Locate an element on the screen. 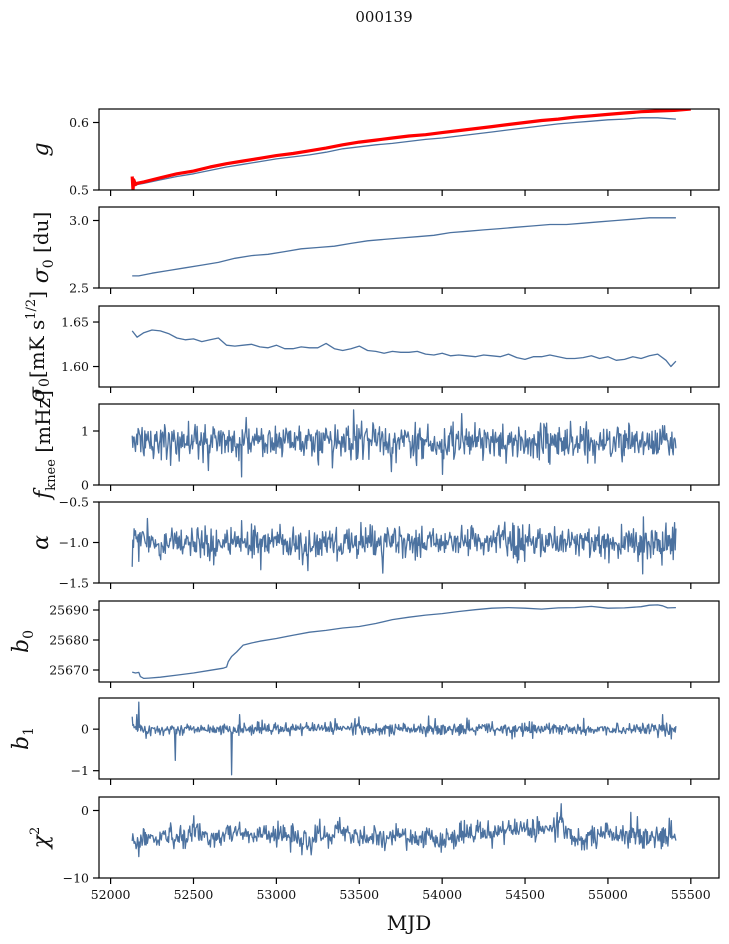 This screenshot has height=944, width=729. y-axis-label: fknee [mHz] is located at coordinates (45, 445).